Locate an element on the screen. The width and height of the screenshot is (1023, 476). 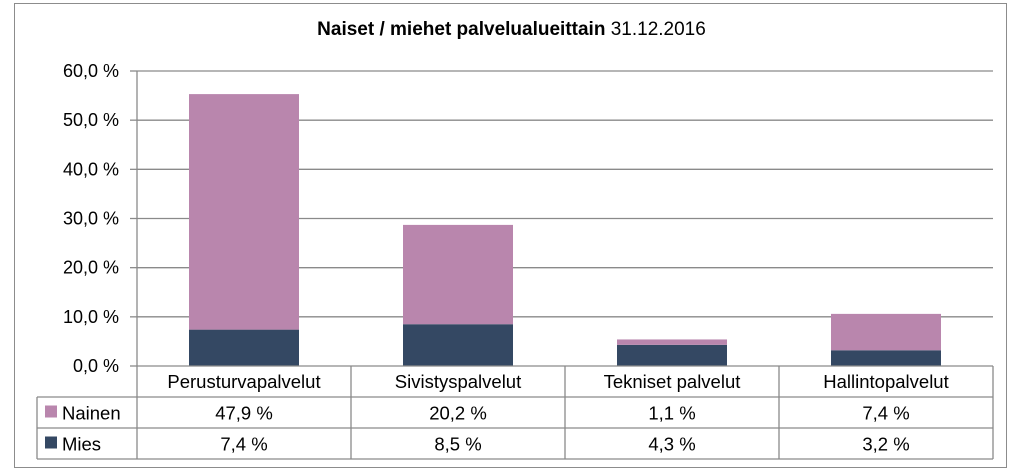
y-tick-label: 50,0 % is located at coordinates (91, 120).